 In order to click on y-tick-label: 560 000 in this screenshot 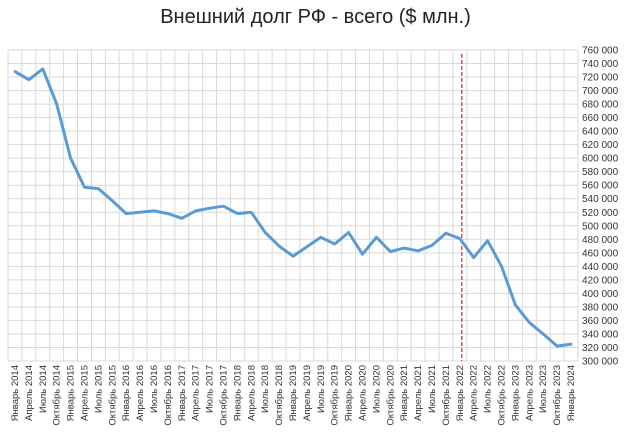, I will do `click(600, 186)`.